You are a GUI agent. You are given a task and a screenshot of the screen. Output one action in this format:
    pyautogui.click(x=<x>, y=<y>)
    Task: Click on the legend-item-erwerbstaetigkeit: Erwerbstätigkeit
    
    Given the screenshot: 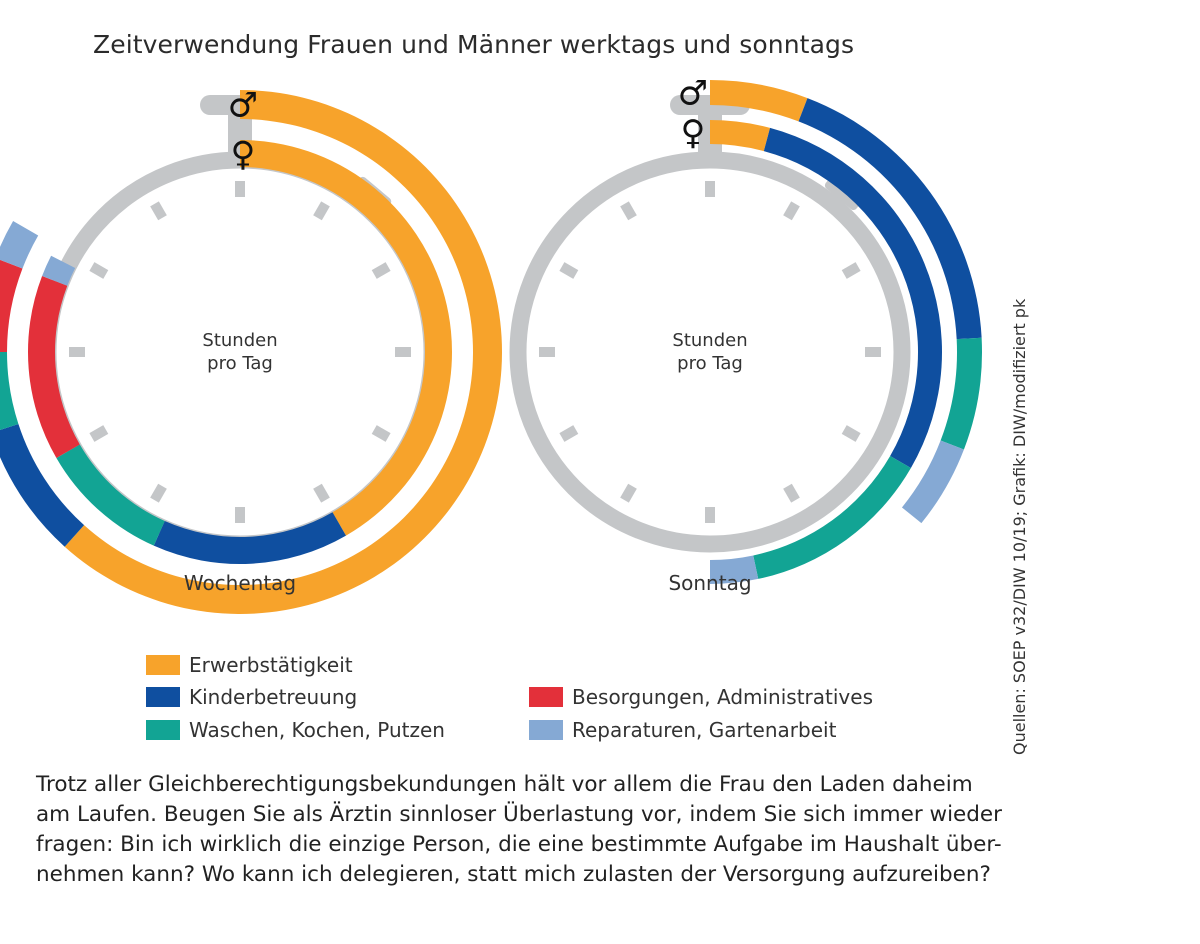 What is the action you would take?
    pyautogui.click(x=249, y=665)
    